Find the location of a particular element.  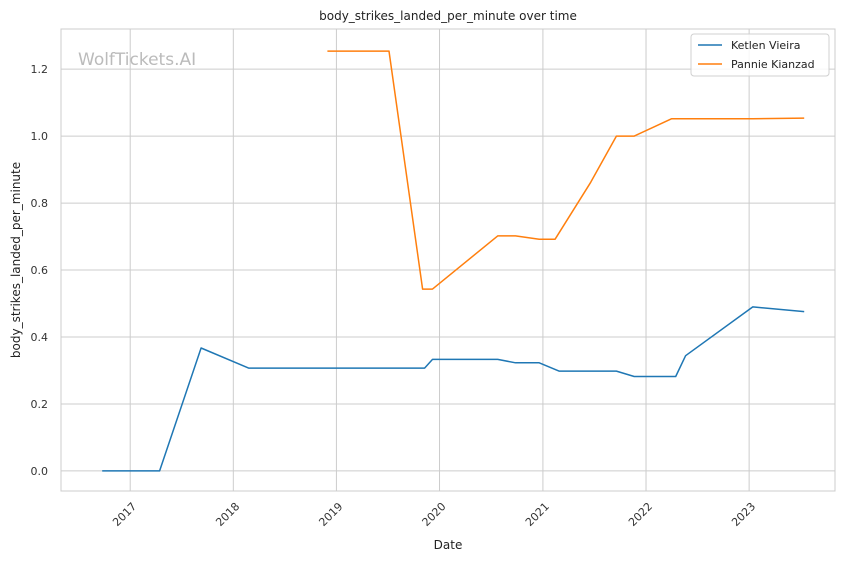

y-tick-label: 0.6 is located at coordinates (40, 270).